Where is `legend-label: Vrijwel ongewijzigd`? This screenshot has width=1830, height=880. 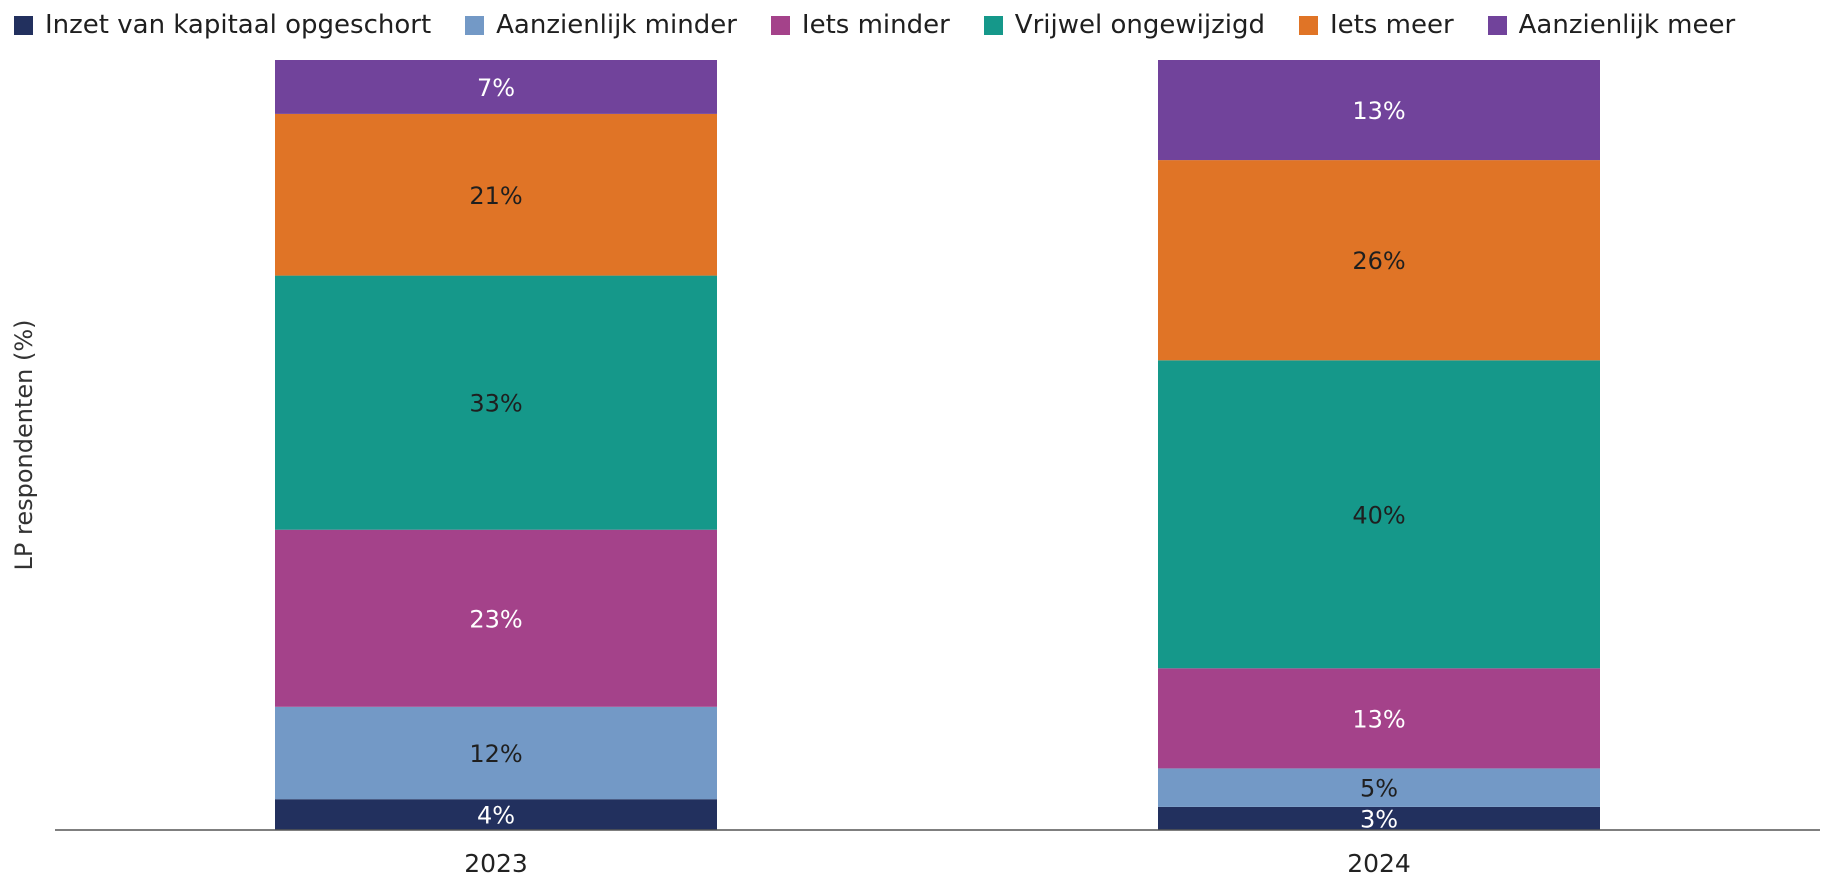 legend-label: Vrijwel ongewijzigd is located at coordinates (1139, 25).